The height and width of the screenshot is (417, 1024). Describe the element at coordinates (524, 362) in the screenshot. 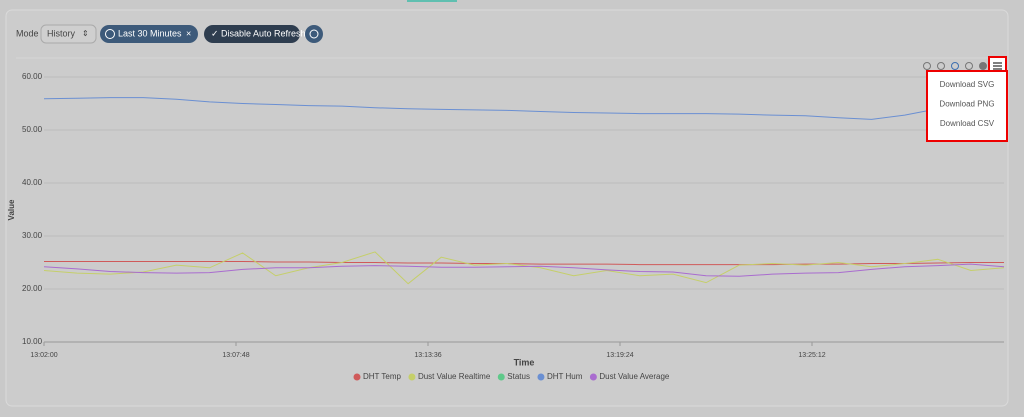

I see `x-axis-title: Time` at that location.